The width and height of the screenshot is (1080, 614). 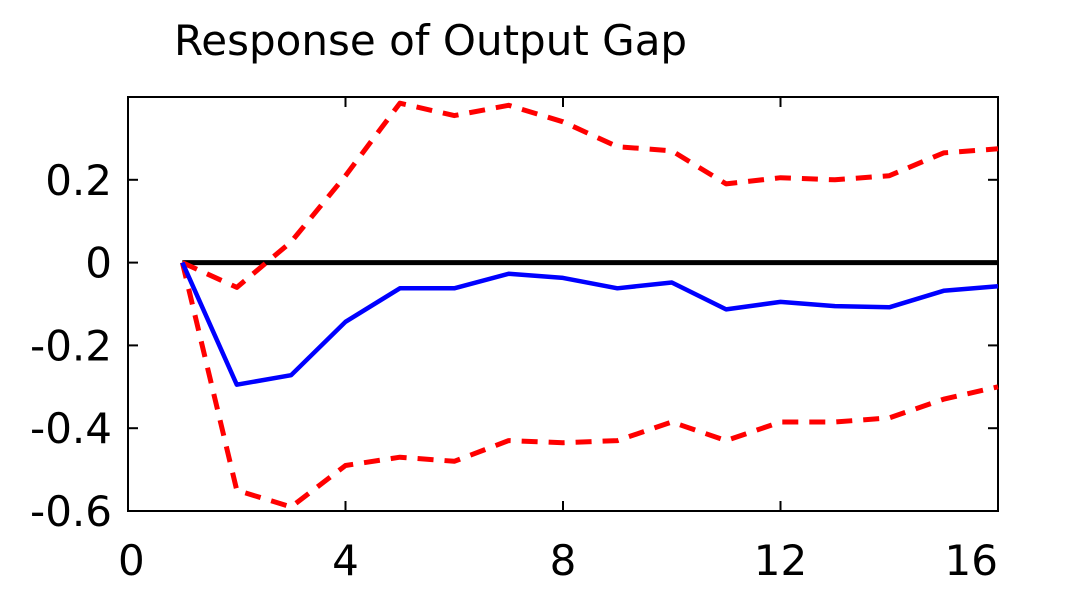 I want to click on x-tick-label: 8, so click(x=563, y=560).